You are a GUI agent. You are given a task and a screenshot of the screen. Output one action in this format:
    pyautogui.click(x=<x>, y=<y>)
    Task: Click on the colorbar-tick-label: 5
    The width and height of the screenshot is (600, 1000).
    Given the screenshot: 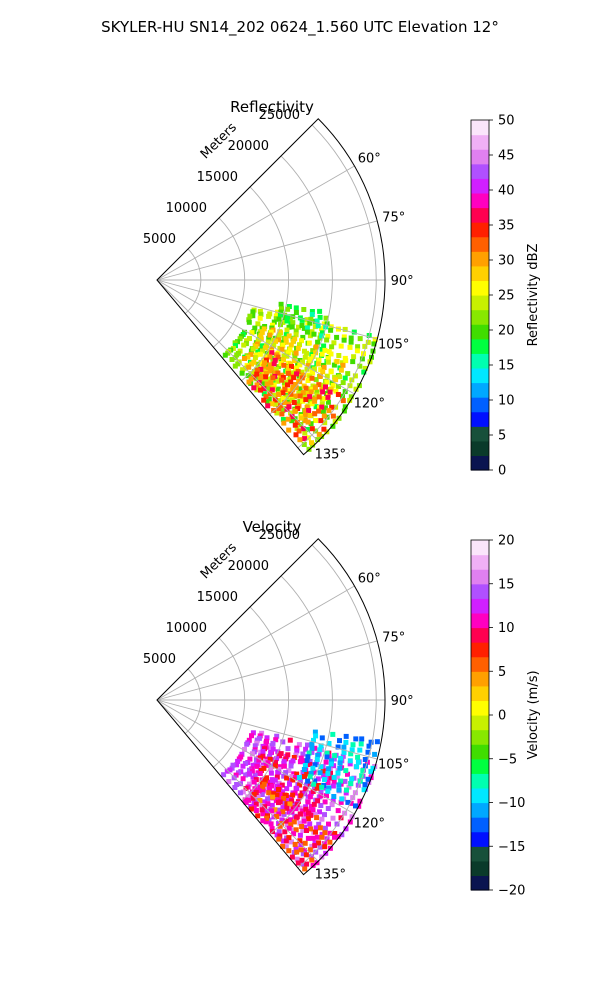 What is the action you would take?
    pyautogui.click(x=502, y=672)
    